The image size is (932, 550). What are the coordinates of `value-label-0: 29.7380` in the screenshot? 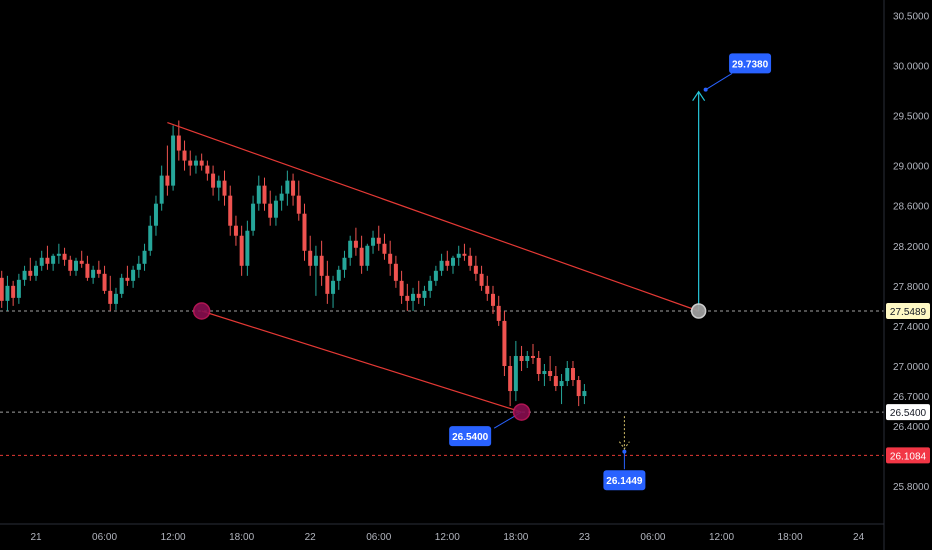 It's located at (750, 63).